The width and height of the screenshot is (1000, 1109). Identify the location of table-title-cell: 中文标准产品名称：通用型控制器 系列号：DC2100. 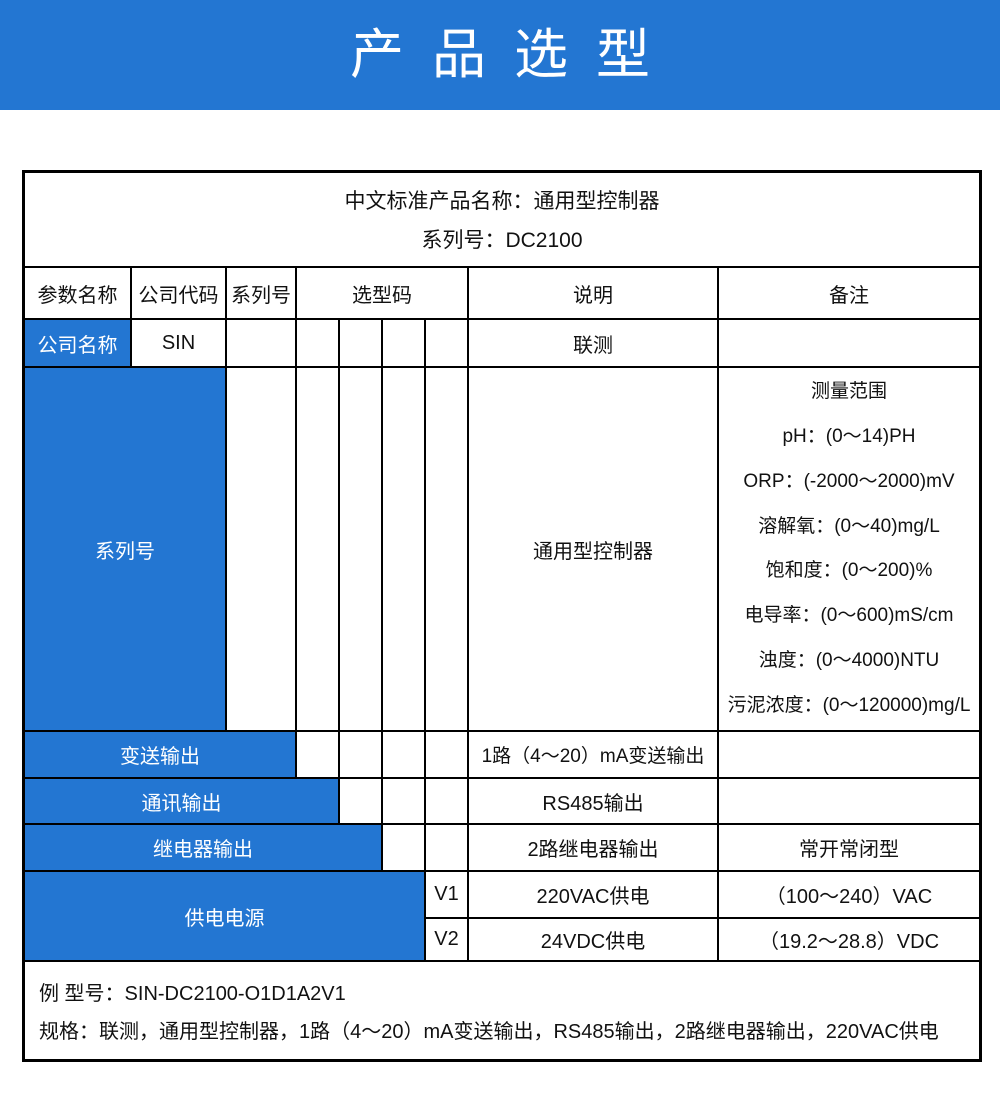
(502, 220).